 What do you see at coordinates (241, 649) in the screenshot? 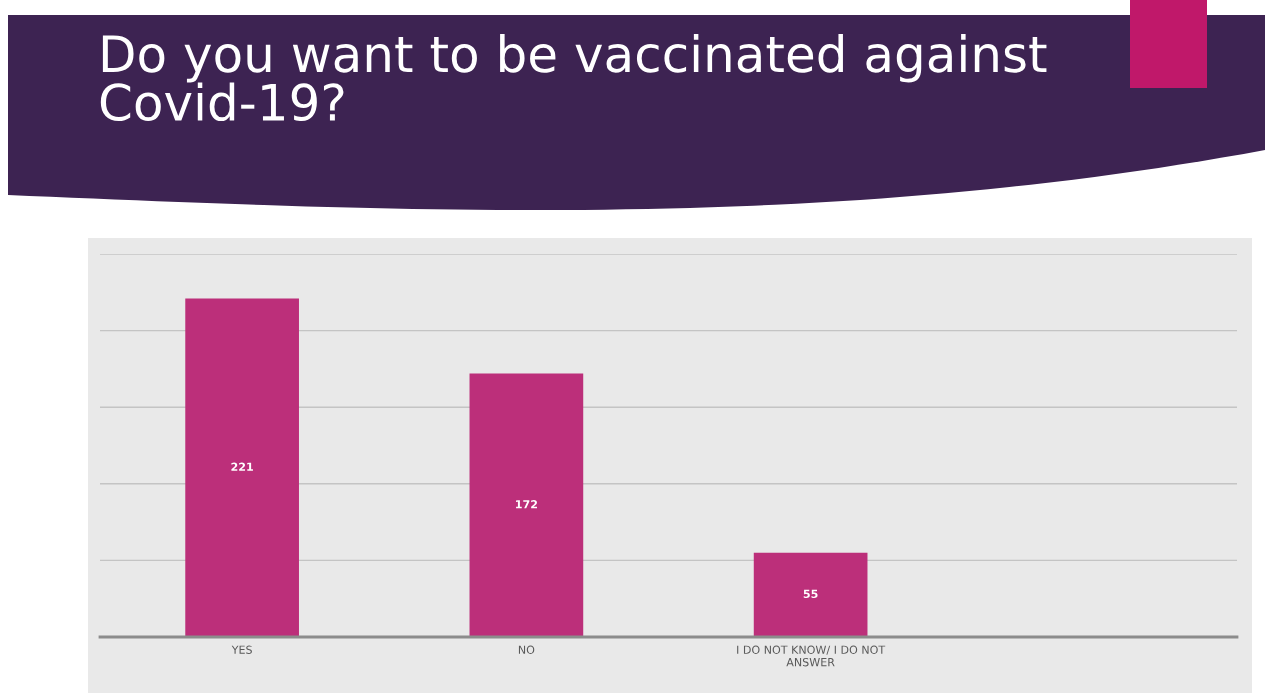
I see `x-tick-label: YES` at bounding box center [241, 649].